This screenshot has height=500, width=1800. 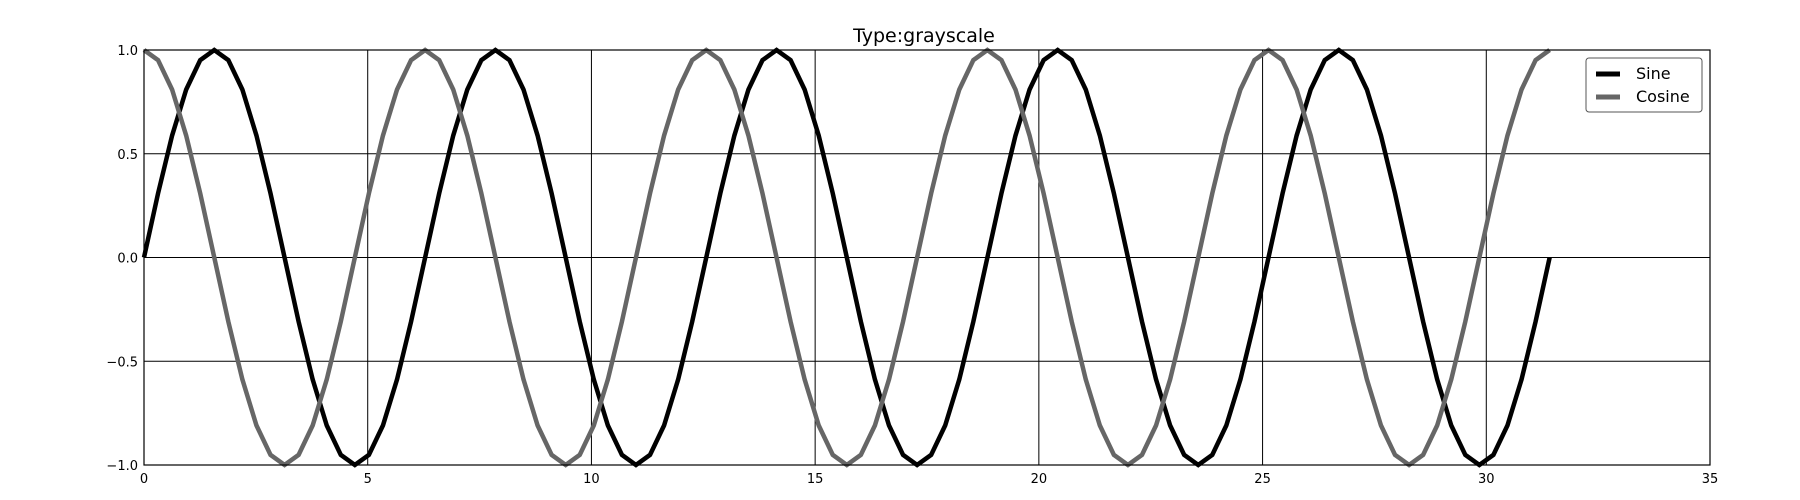 What do you see at coordinates (1486, 479) in the screenshot?
I see `x-tick-label: 30` at bounding box center [1486, 479].